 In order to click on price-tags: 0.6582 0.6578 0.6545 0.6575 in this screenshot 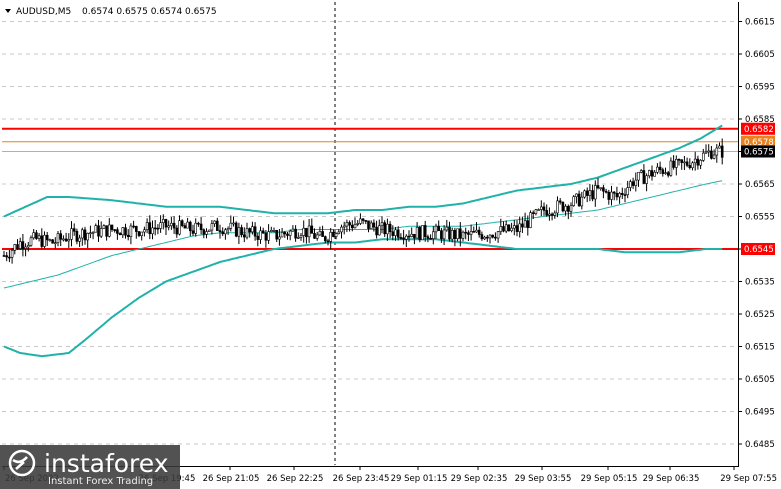, I will do `click(758, 188)`.